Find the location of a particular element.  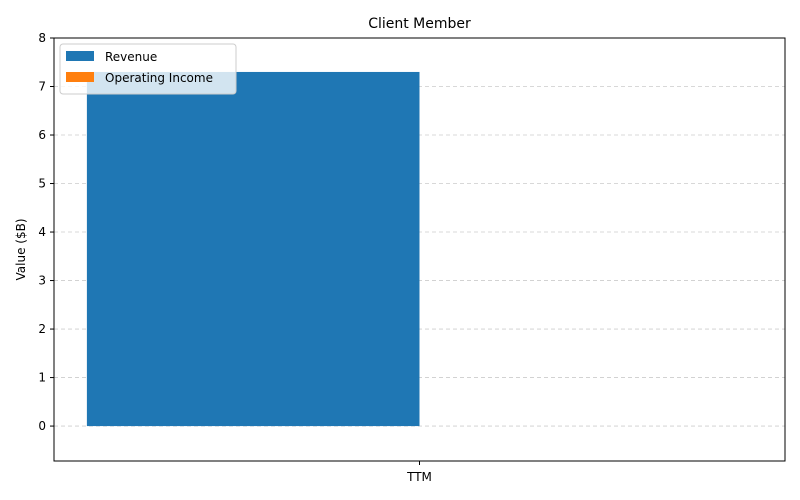

y-tick-label: 7 is located at coordinates (42, 87).